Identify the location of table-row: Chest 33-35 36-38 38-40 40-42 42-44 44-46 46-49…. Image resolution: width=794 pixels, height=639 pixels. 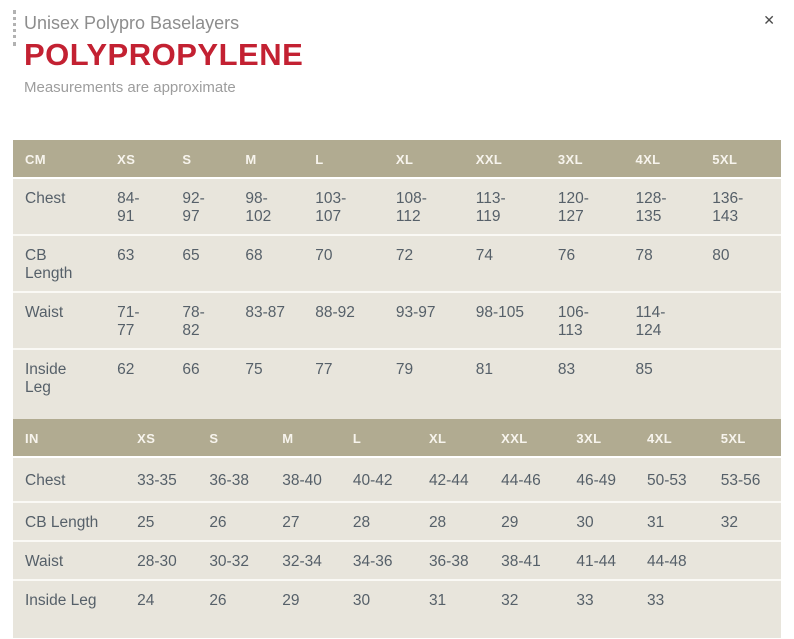
(397, 479).